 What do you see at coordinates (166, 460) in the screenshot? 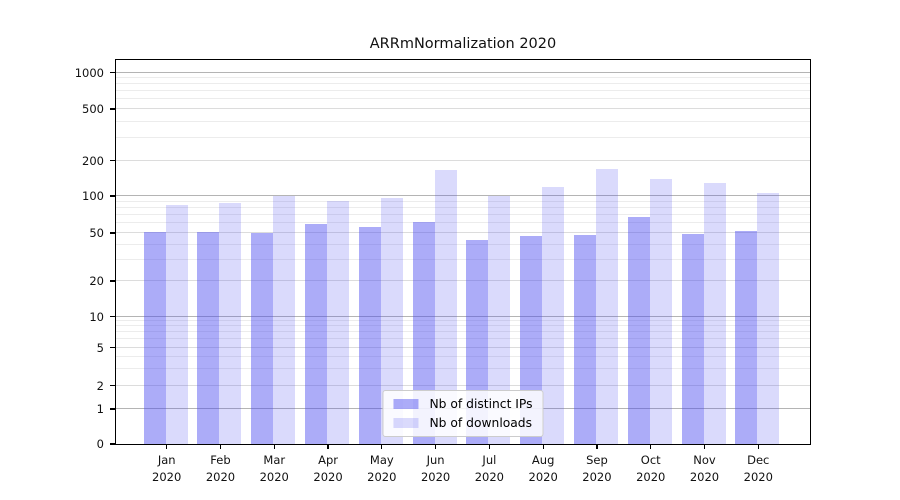
I see `x-tick-month: Jan` at bounding box center [166, 460].